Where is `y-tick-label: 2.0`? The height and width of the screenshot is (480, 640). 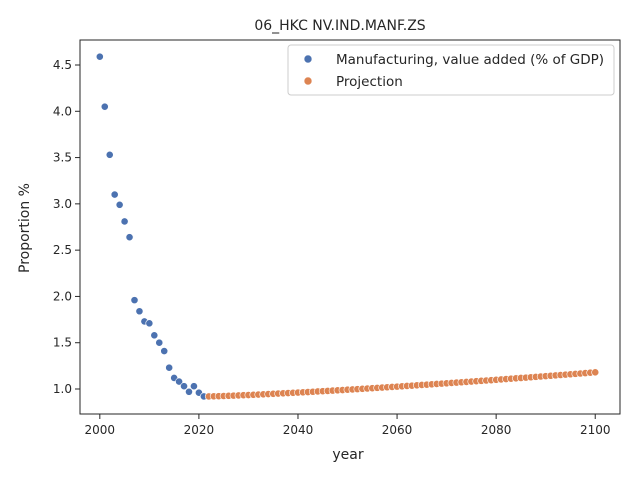 y-tick-label: 2.0 is located at coordinates (62, 296).